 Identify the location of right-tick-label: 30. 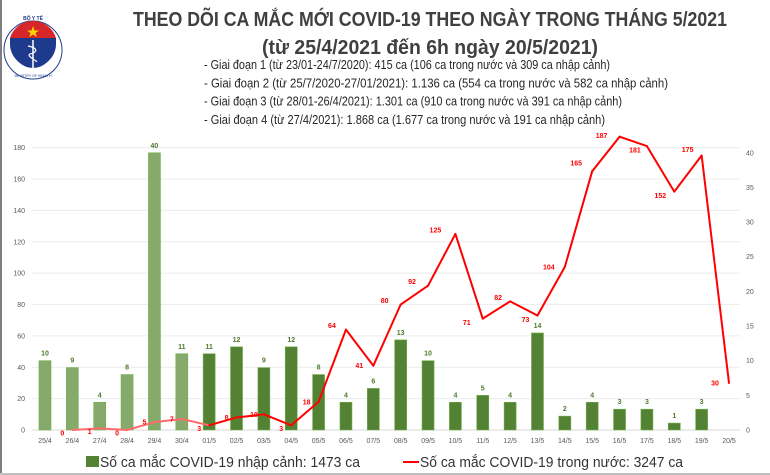
(750, 223).